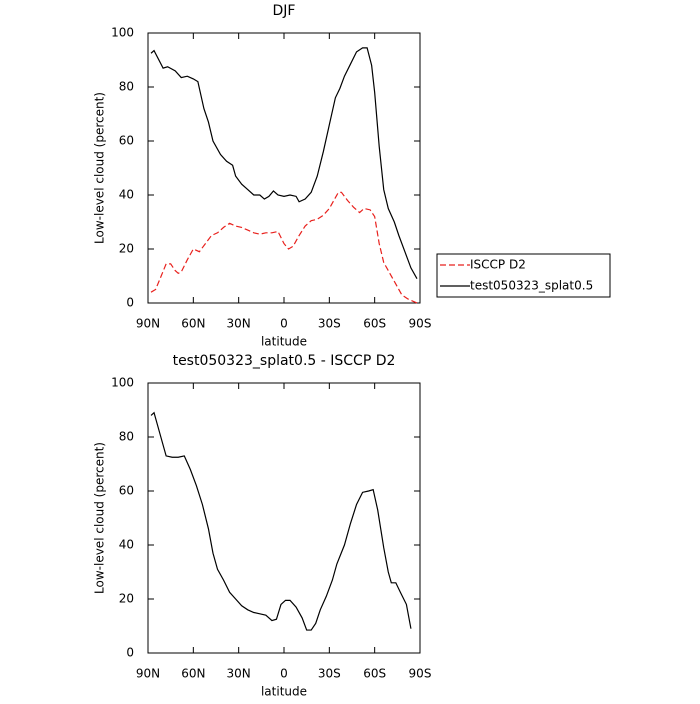 The image size is (700, 704). What do you see at coordinates (284, 11) in the screenshot?
I see `chart-title: DJF` at bounding box center [284, 11].